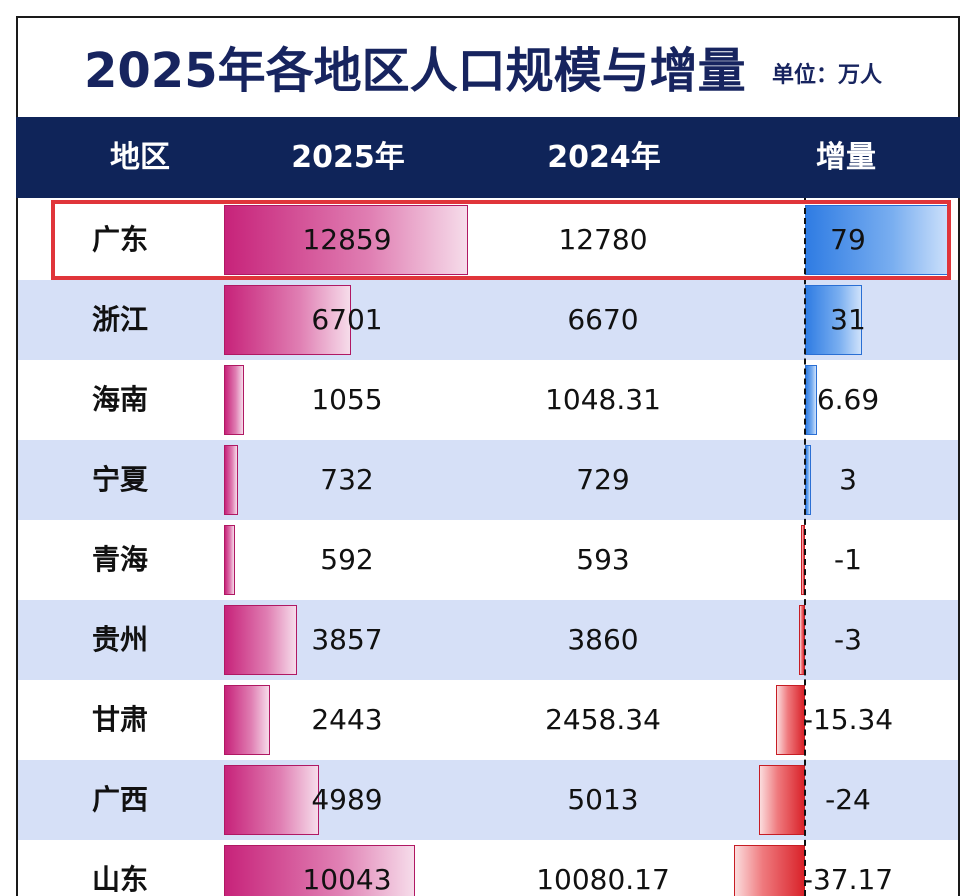 This screenshot has height=896, width=978. Describe the element at coordinates (119, 719) in the screenshot. I see `region-label: 甘肃` at that location.